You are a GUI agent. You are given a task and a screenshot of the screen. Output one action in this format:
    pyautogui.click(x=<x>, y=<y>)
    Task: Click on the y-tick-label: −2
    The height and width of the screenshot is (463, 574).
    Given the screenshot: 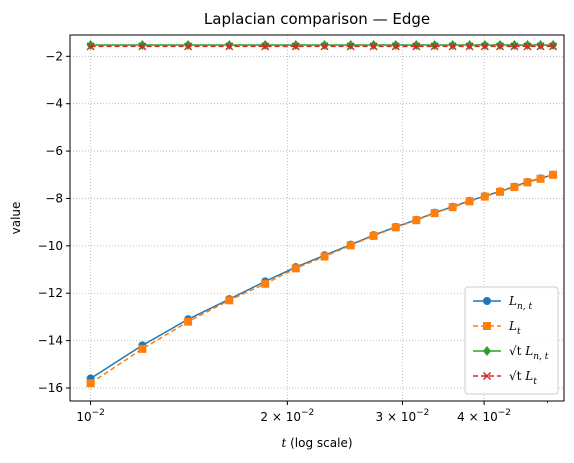 What is the action you would take?
    pyautogui.click(x=54, y=56)
    